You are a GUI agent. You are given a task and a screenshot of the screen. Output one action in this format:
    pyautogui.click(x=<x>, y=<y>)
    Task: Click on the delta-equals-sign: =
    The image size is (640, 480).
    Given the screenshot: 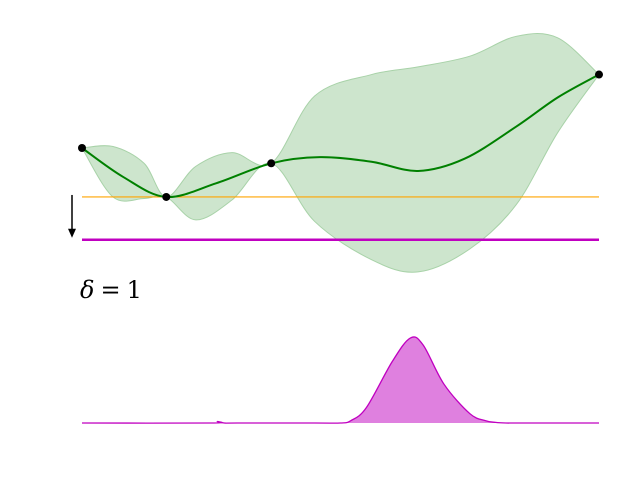 What is the action you would take?
    pyautogui.click(x=110, y=290)
    